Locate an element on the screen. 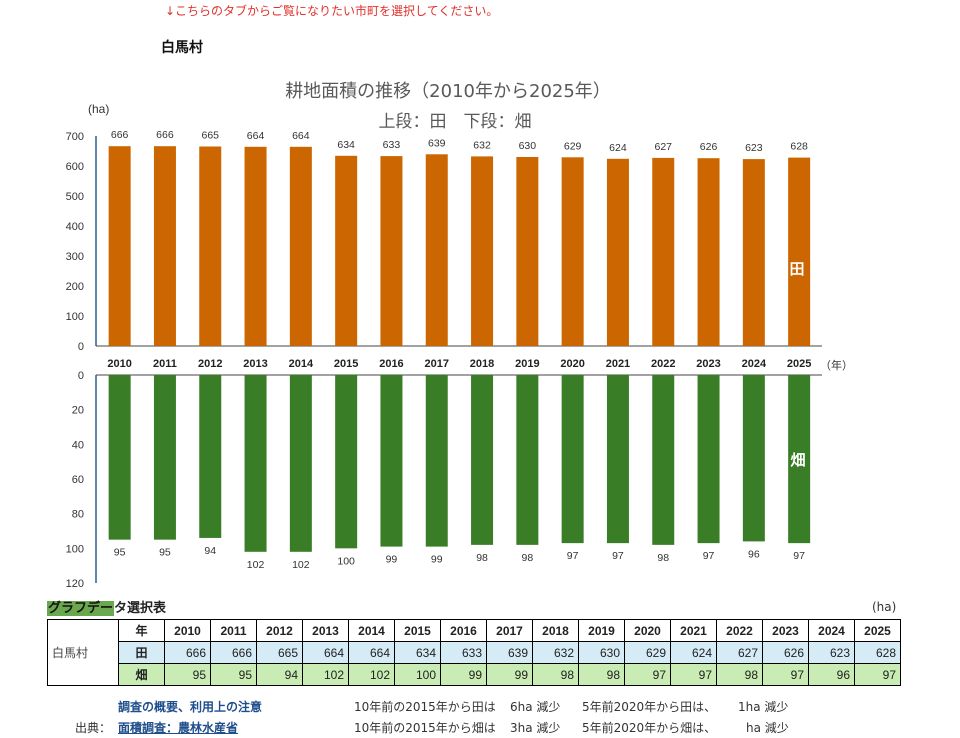  bottom-y-tick-label: 20 is located at coordinates (78, 411).